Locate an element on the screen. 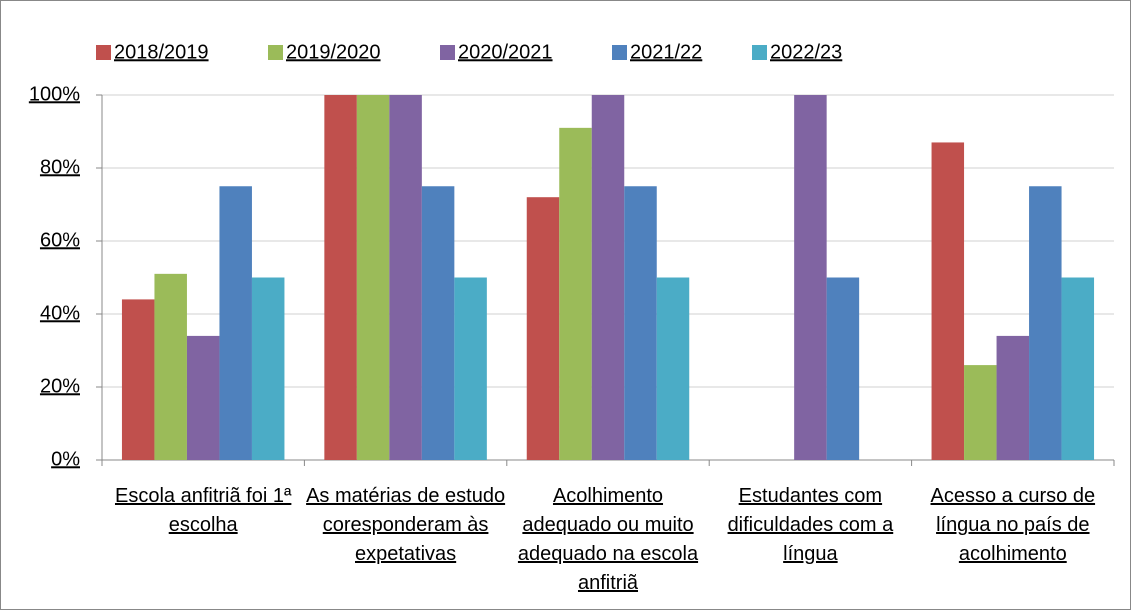  y-tick-label: 20% is located at coordinates (60, 386).